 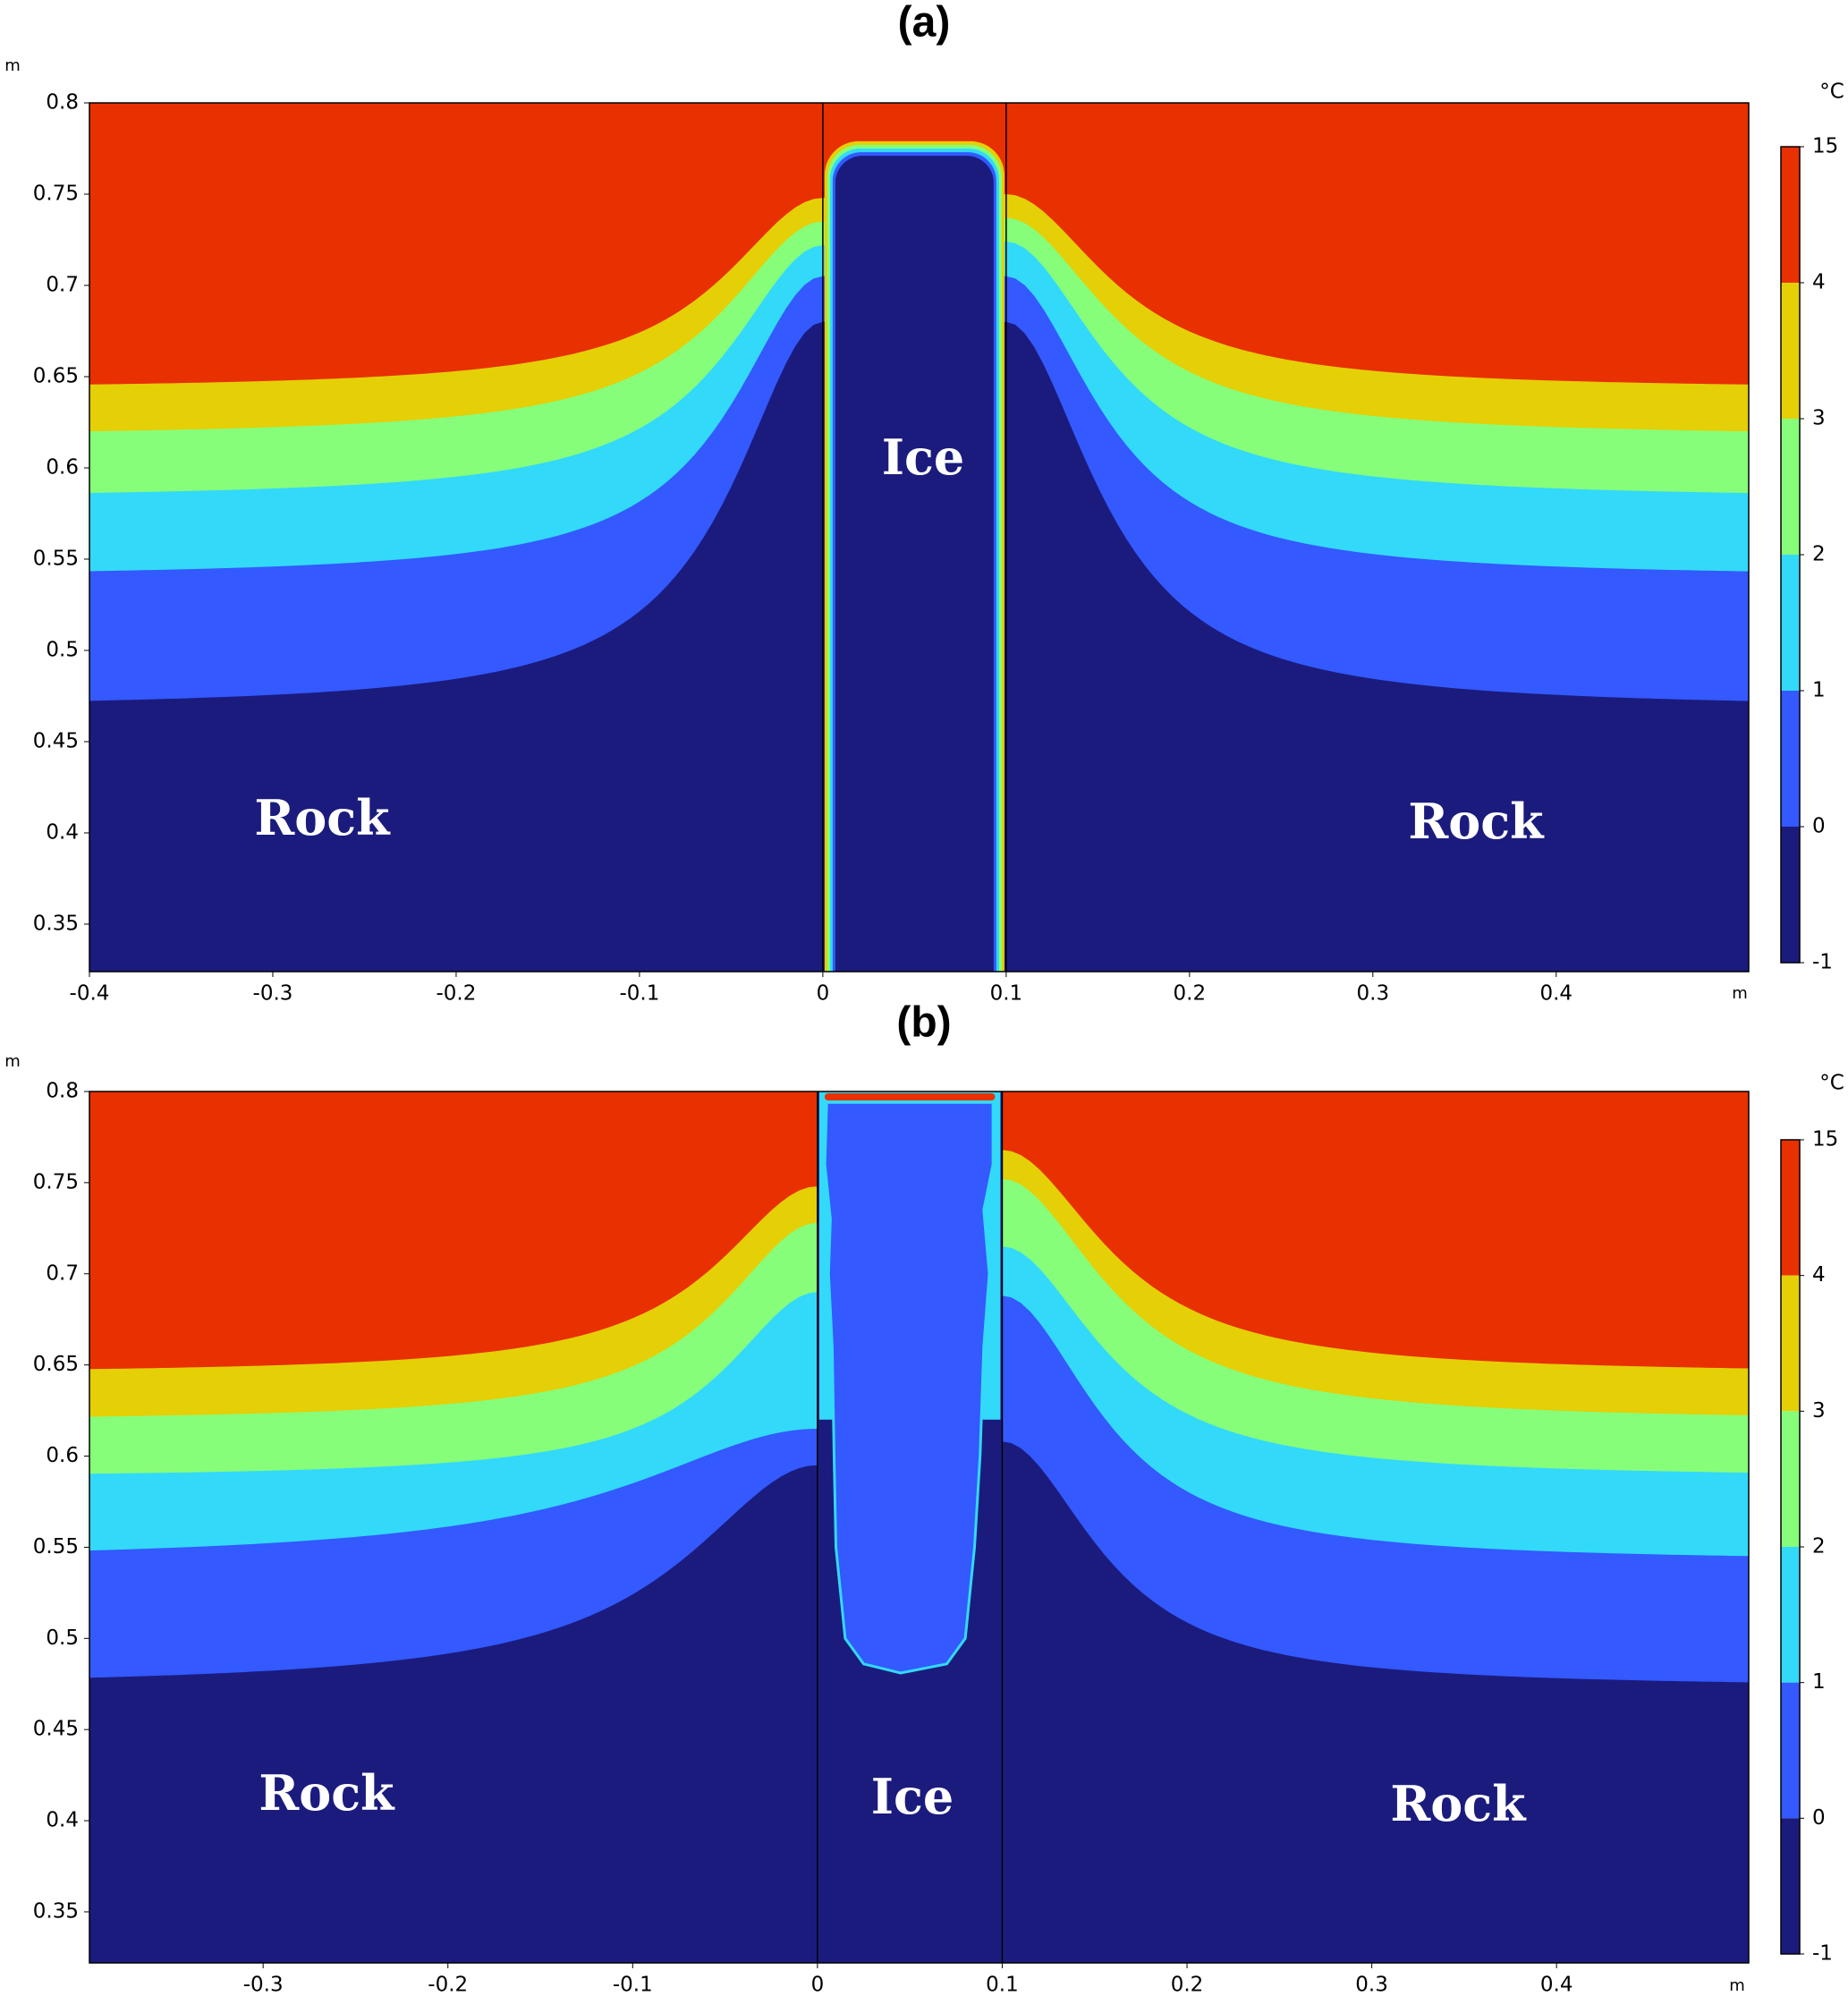 What do you see at coordinates (925, 24) in the screenshot?
I see `chart-title: (a)` at bounding box center [925, 24].